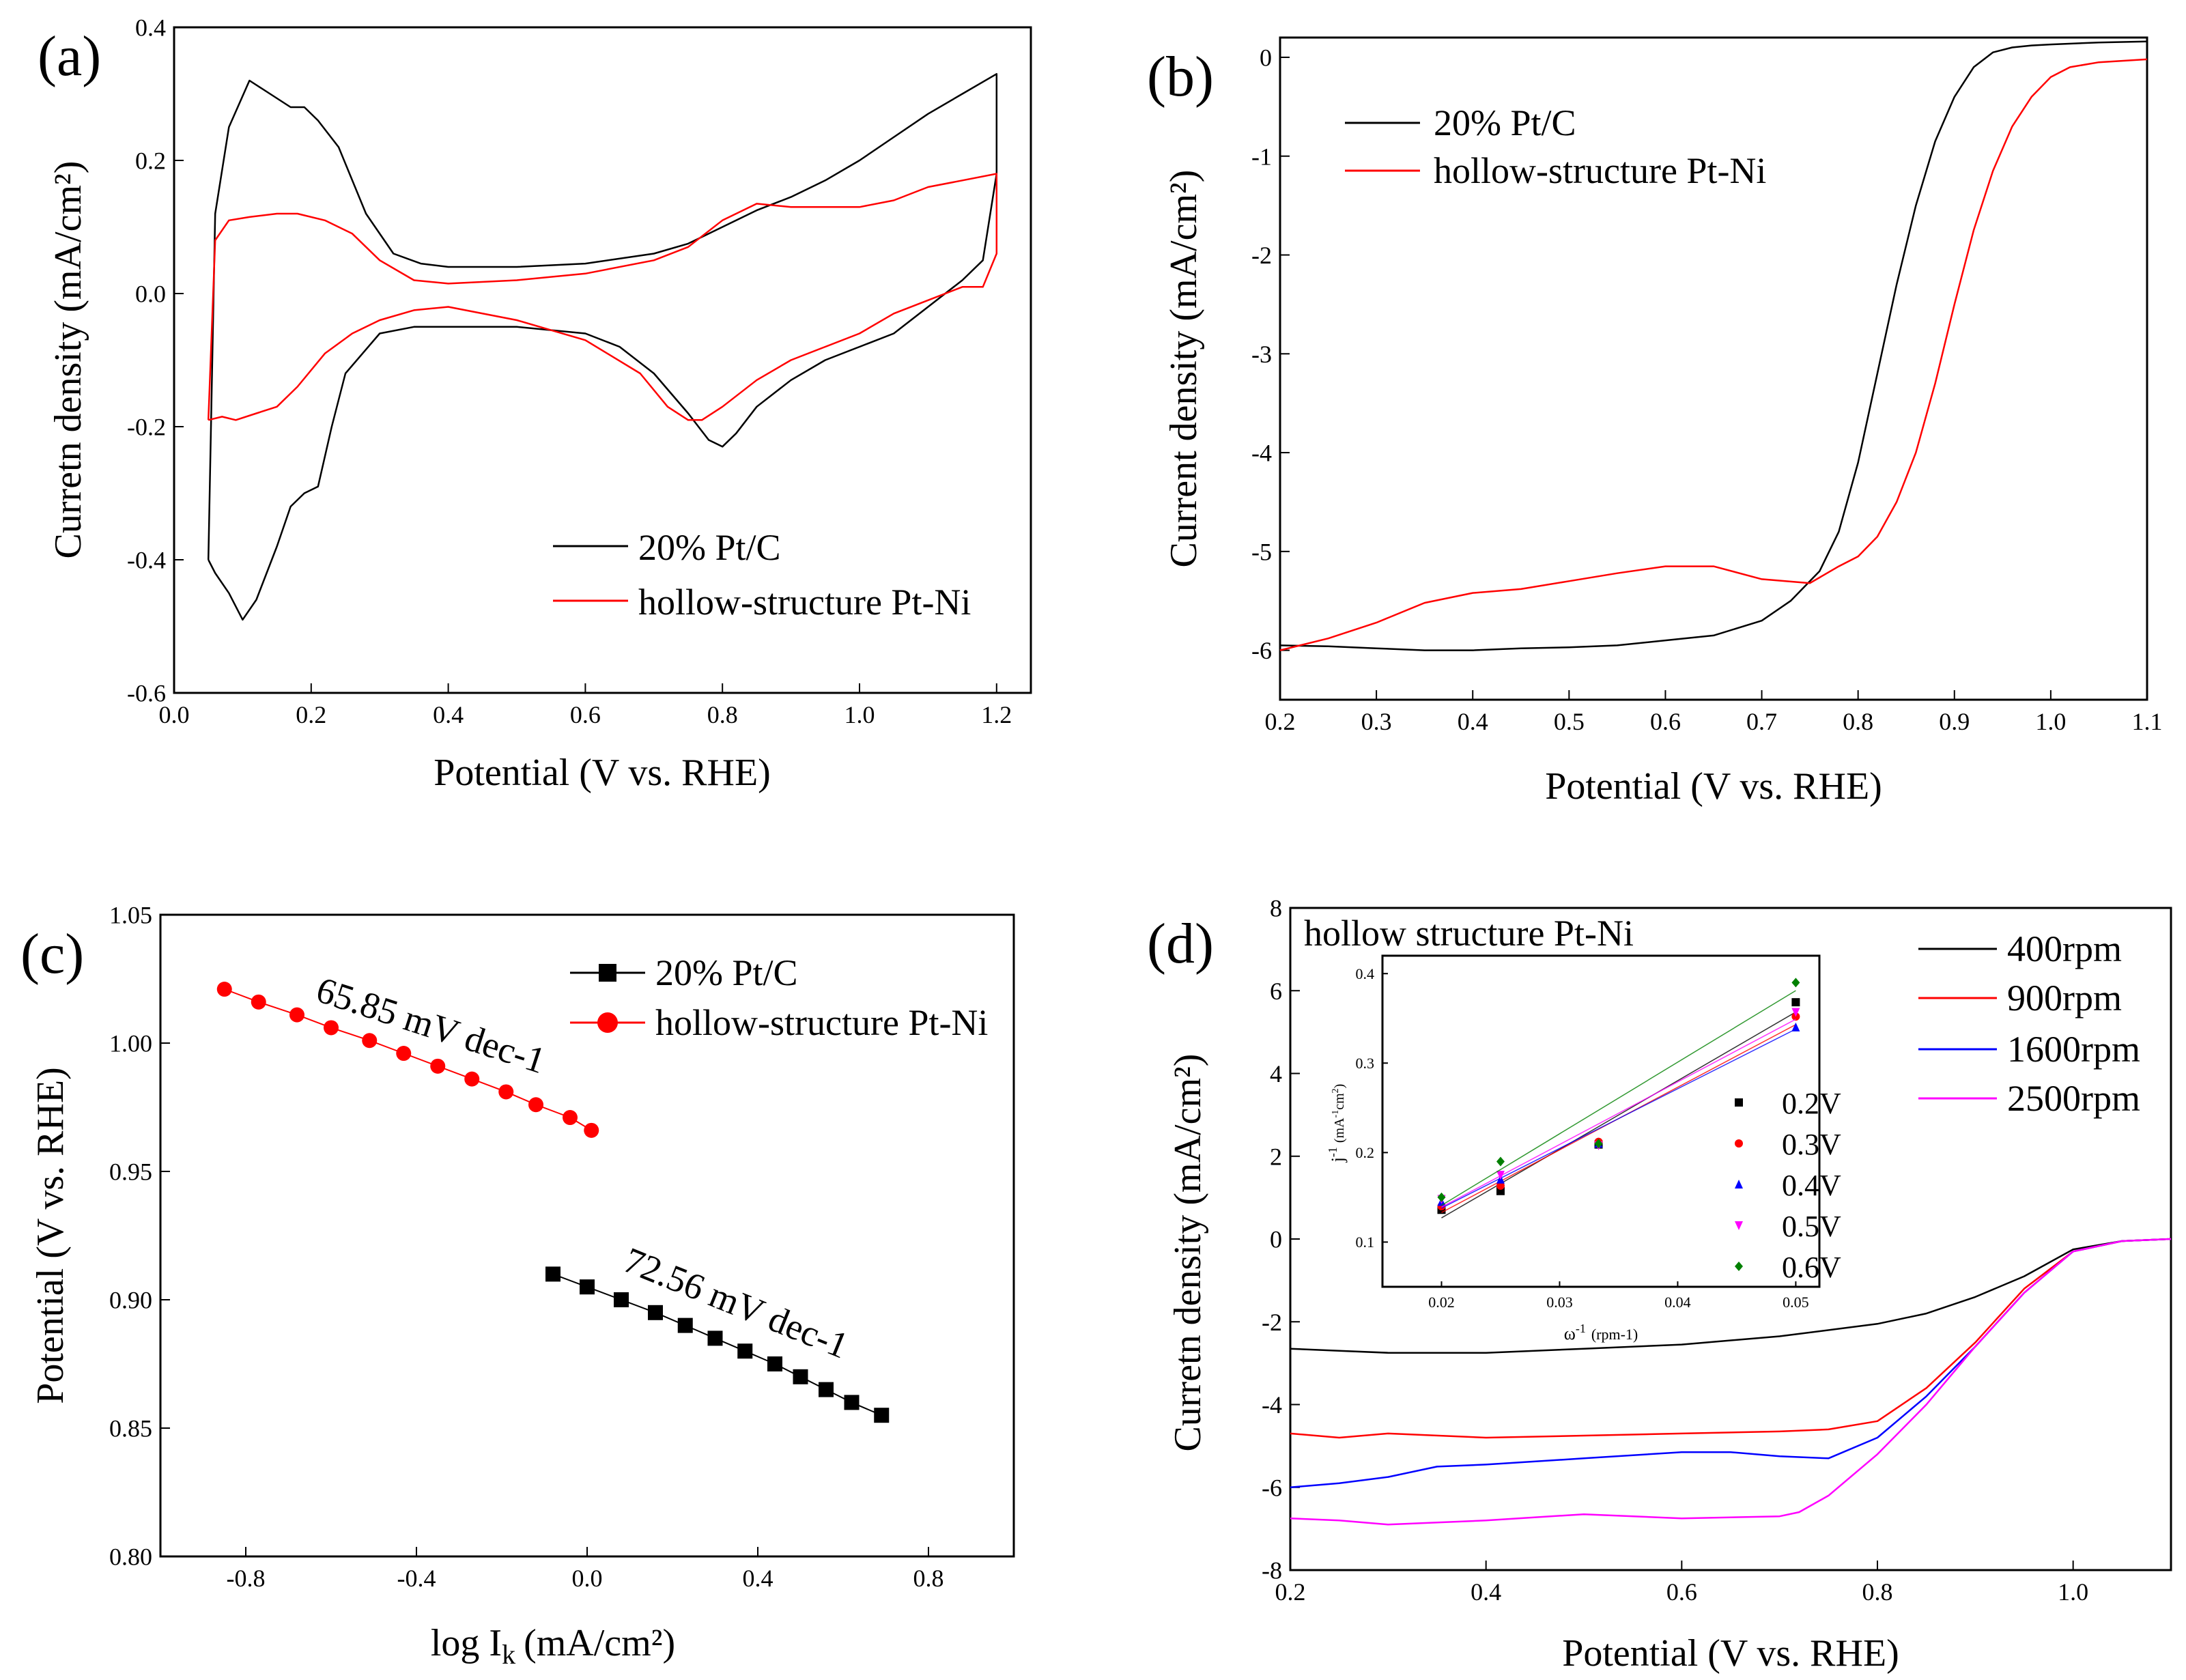  I want to click on x-tick-label: 1.0, so click(859, 714).